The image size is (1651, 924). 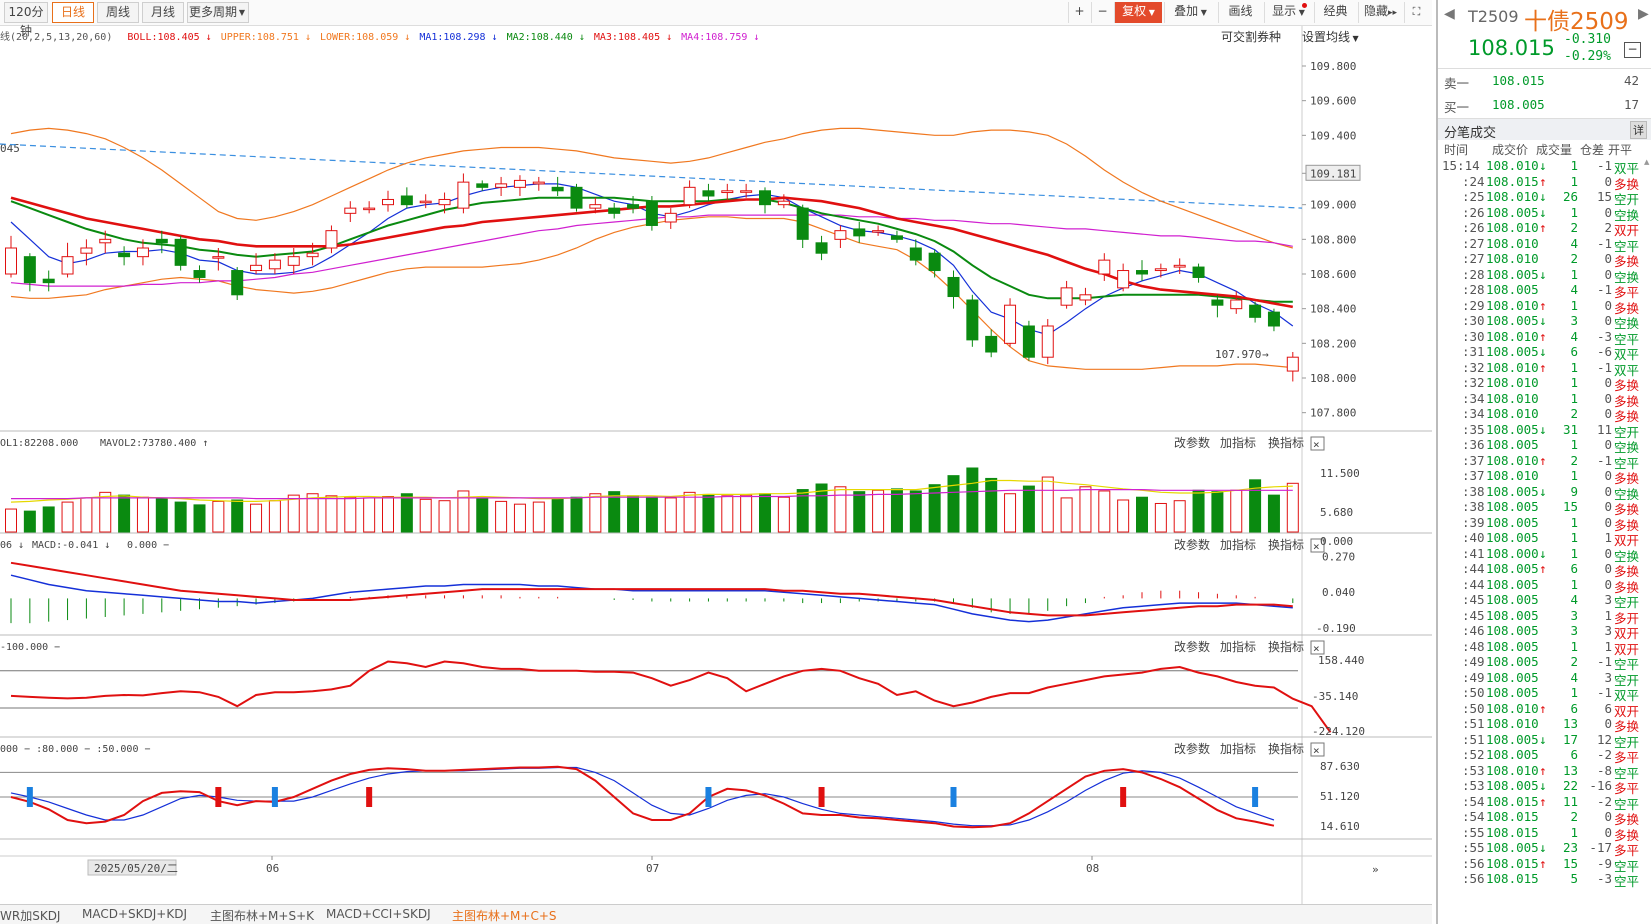 What do you see at coordinates (1335, 12) in the screenshot?
I see `classic-button: 经典` at bounding box center [1335, 12].